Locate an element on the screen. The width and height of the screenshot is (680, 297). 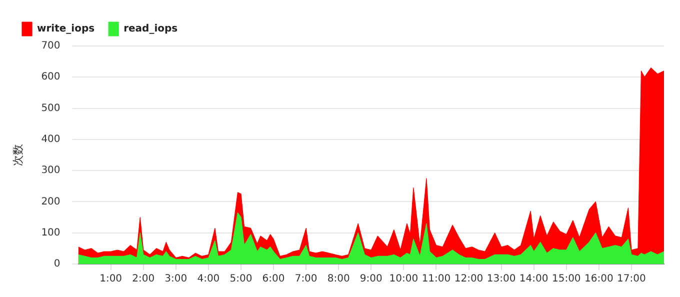
x-tick-label: 6:00 is located at coordinates (273, 279).